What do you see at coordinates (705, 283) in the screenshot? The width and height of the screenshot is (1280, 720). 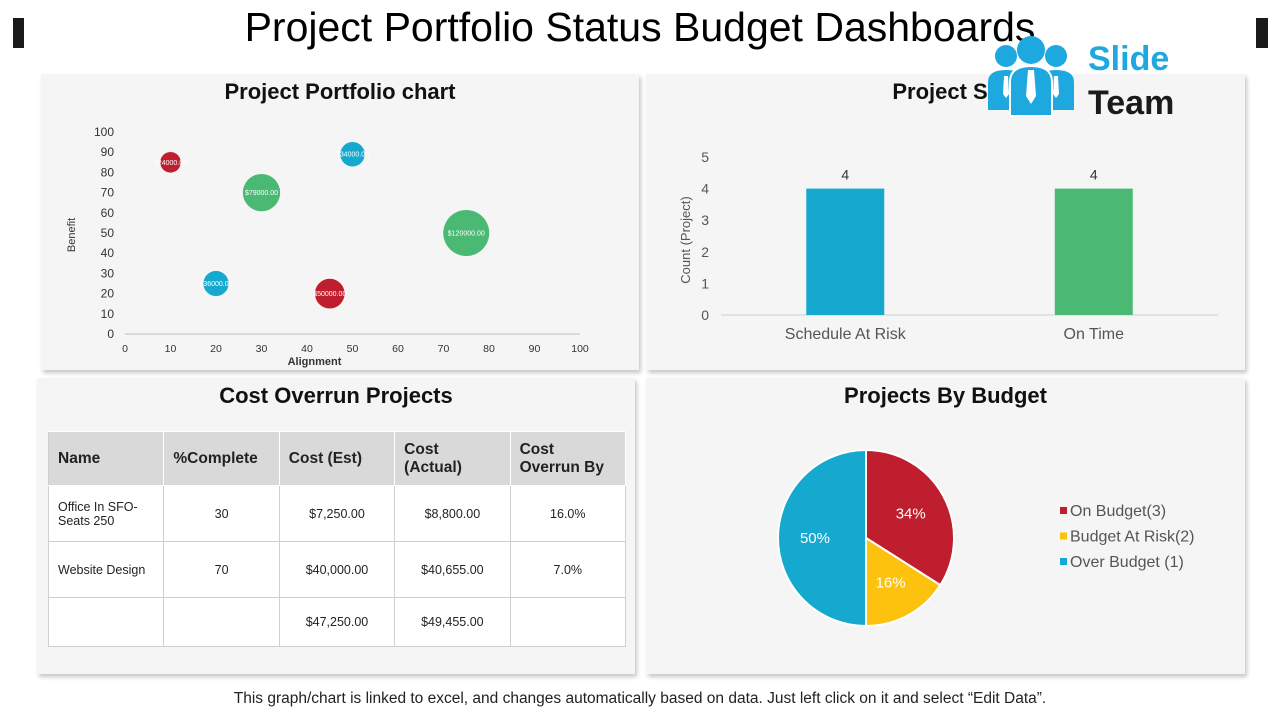 I see `y-tick-label: 1` at bounding box center [705, 283].